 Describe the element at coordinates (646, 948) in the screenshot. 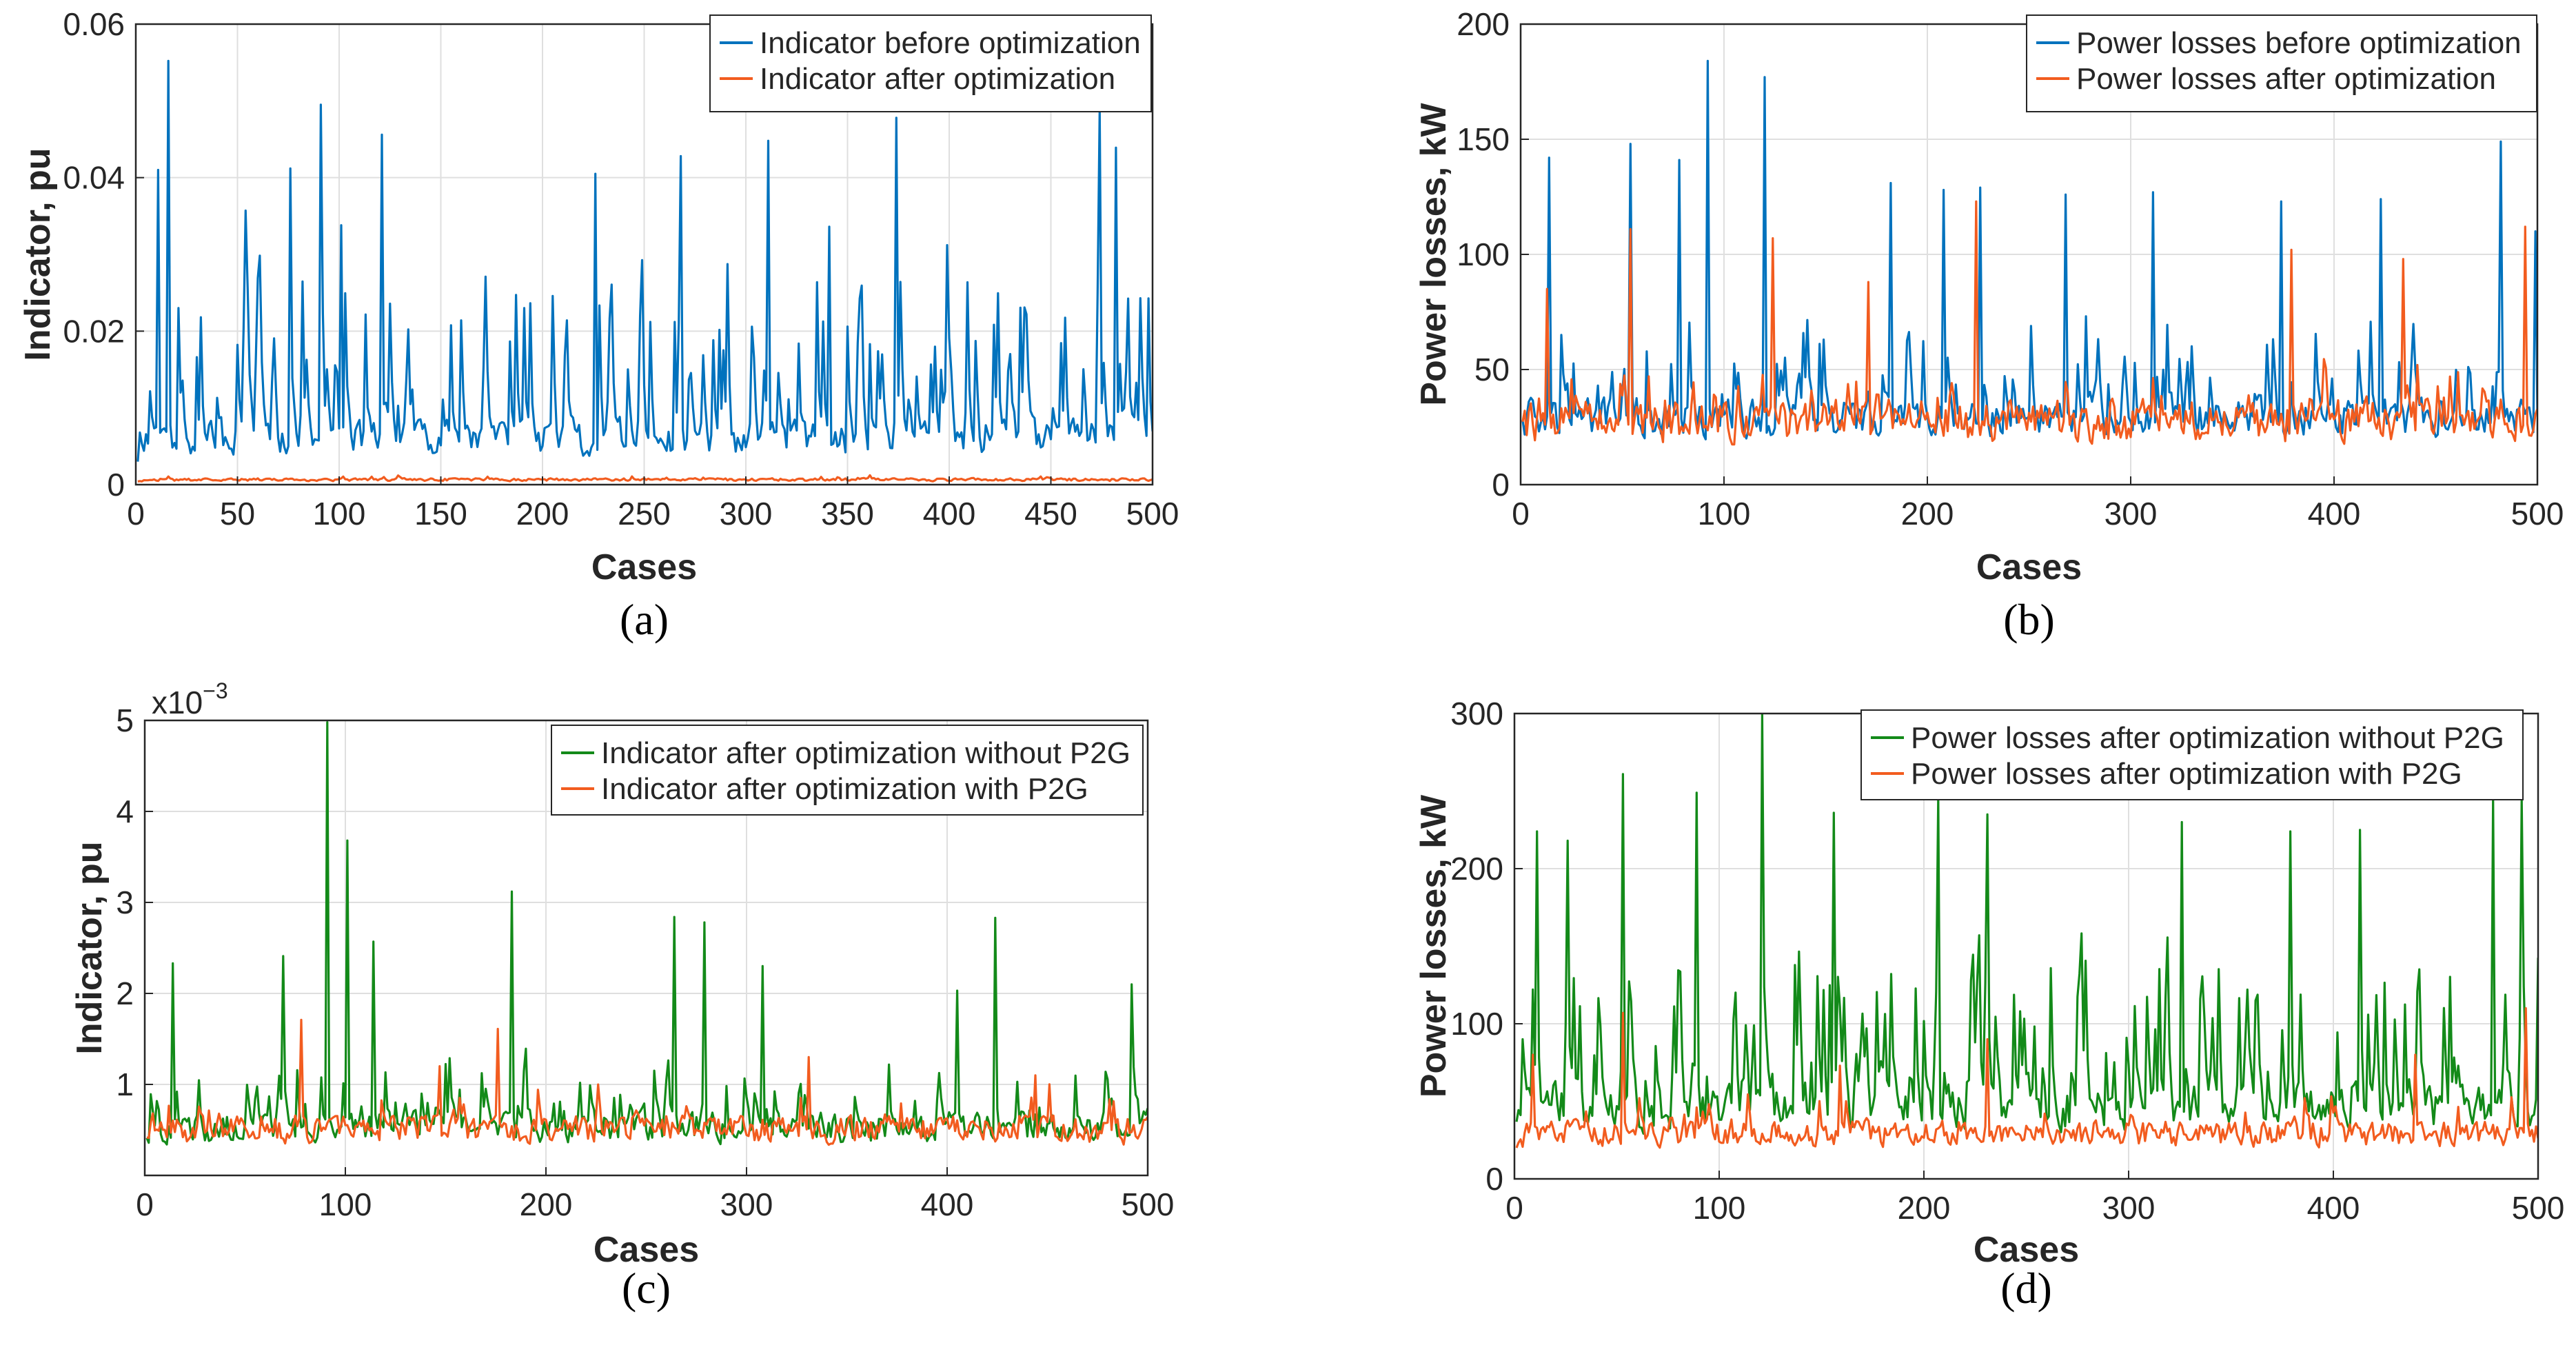

I see `axes-frame` at that location.